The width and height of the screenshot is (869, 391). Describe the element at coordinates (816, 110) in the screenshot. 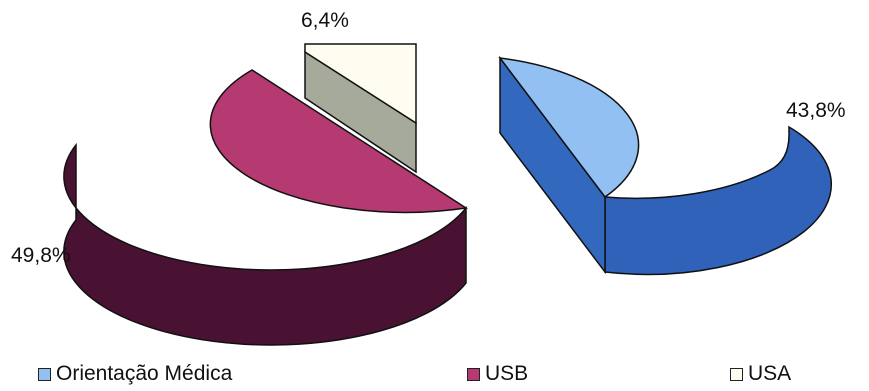

I see `data-label-orientacao-medica: 43,8%` at that location.